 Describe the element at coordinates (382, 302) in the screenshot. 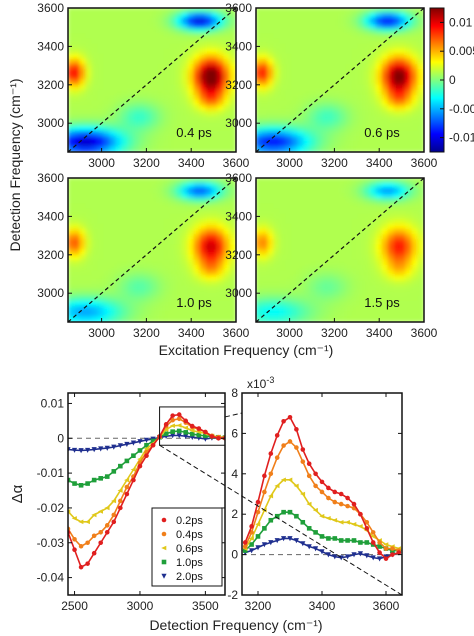

I see `heatmap-label-4: 1.5 ps` at that location.